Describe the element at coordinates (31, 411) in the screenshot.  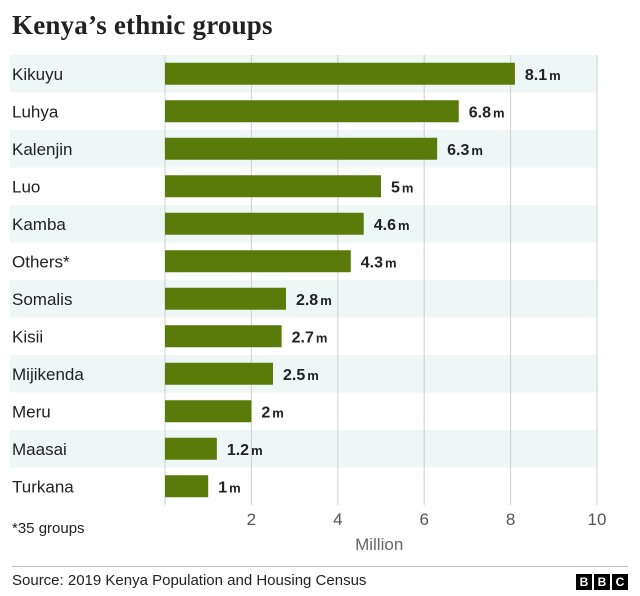
I see `category-label: Meru` at that location.